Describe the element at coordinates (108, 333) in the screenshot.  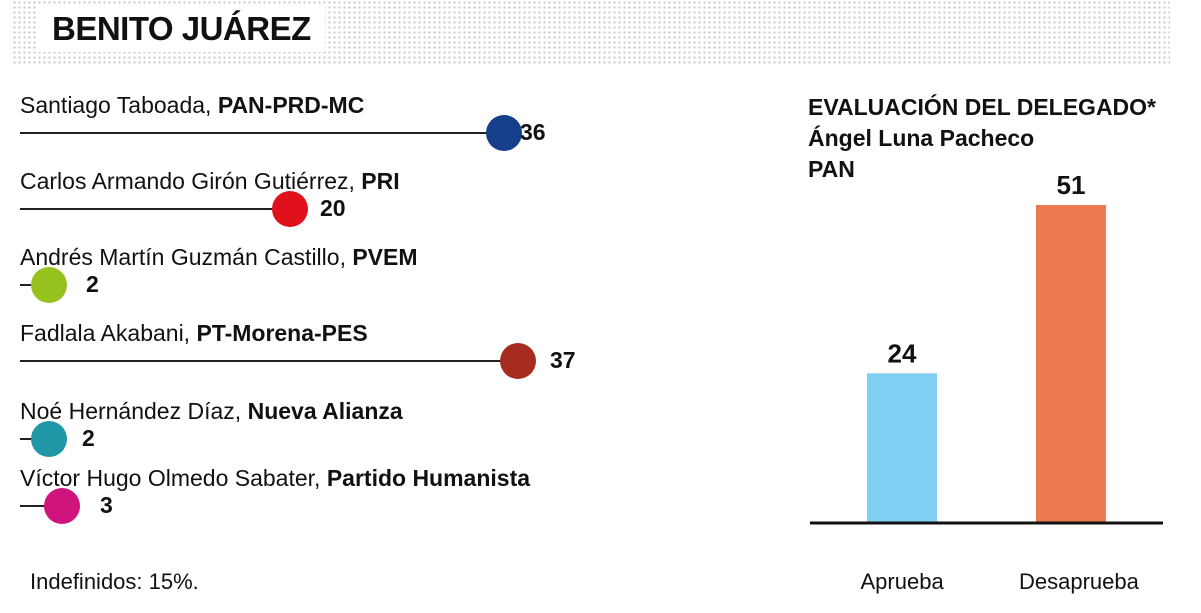
I see `candidate-name: Fadlala Akabani,` at that location.